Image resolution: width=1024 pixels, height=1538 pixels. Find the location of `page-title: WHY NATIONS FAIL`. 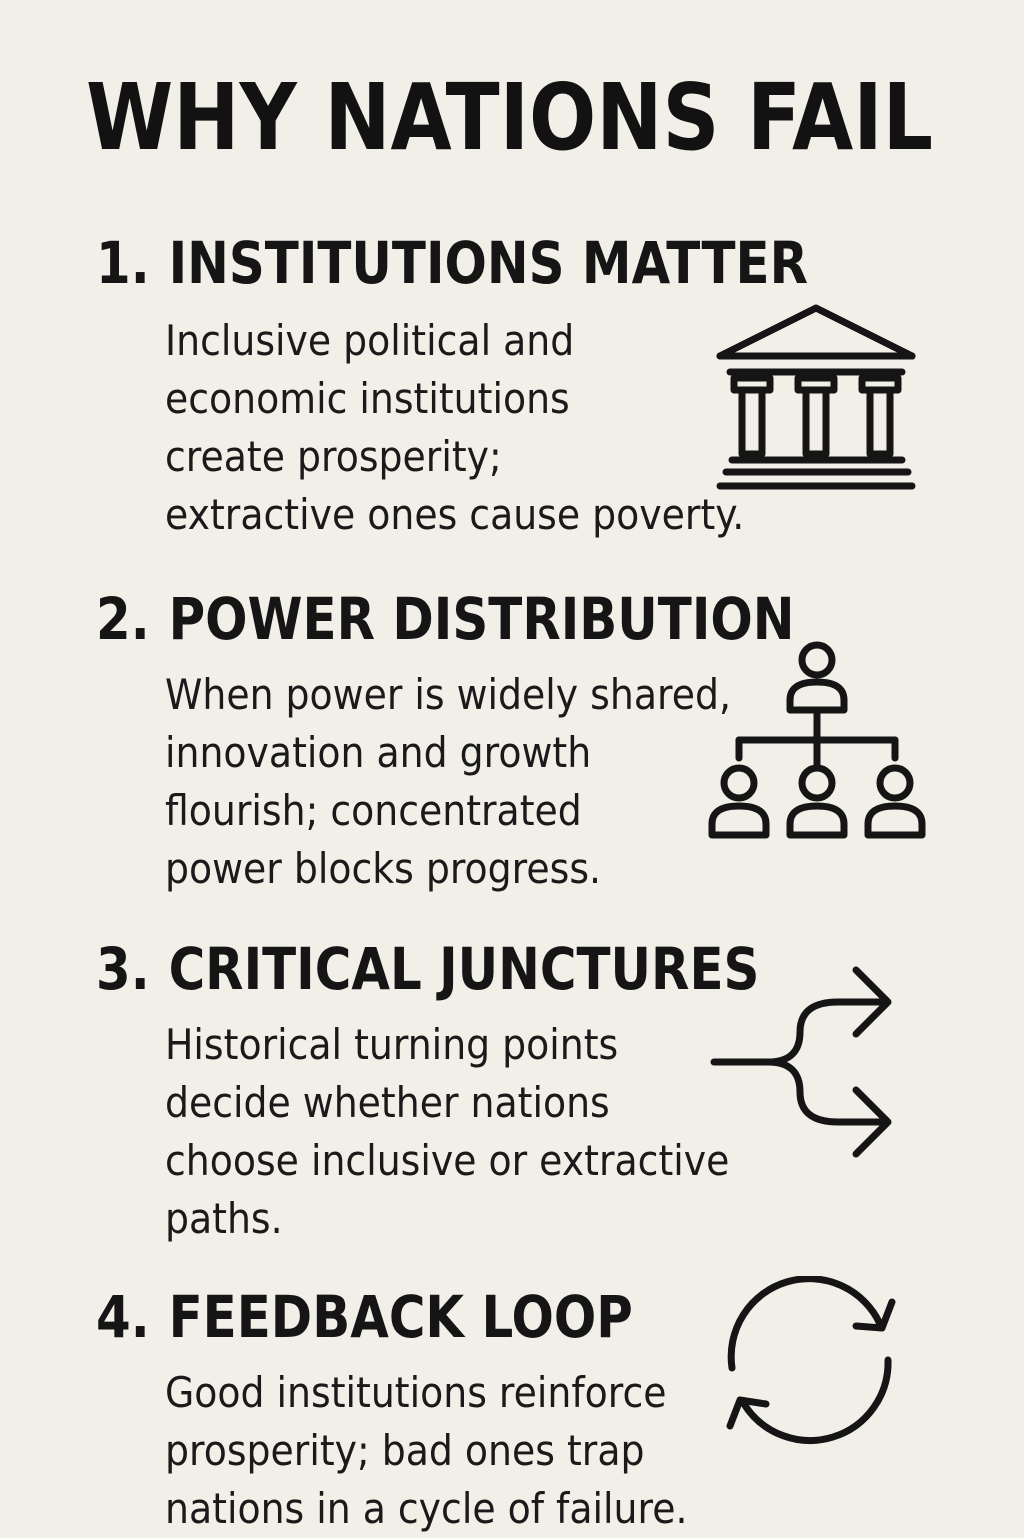

page-title: WHY NATIONS FAIL is located at coordinates (510, 117).